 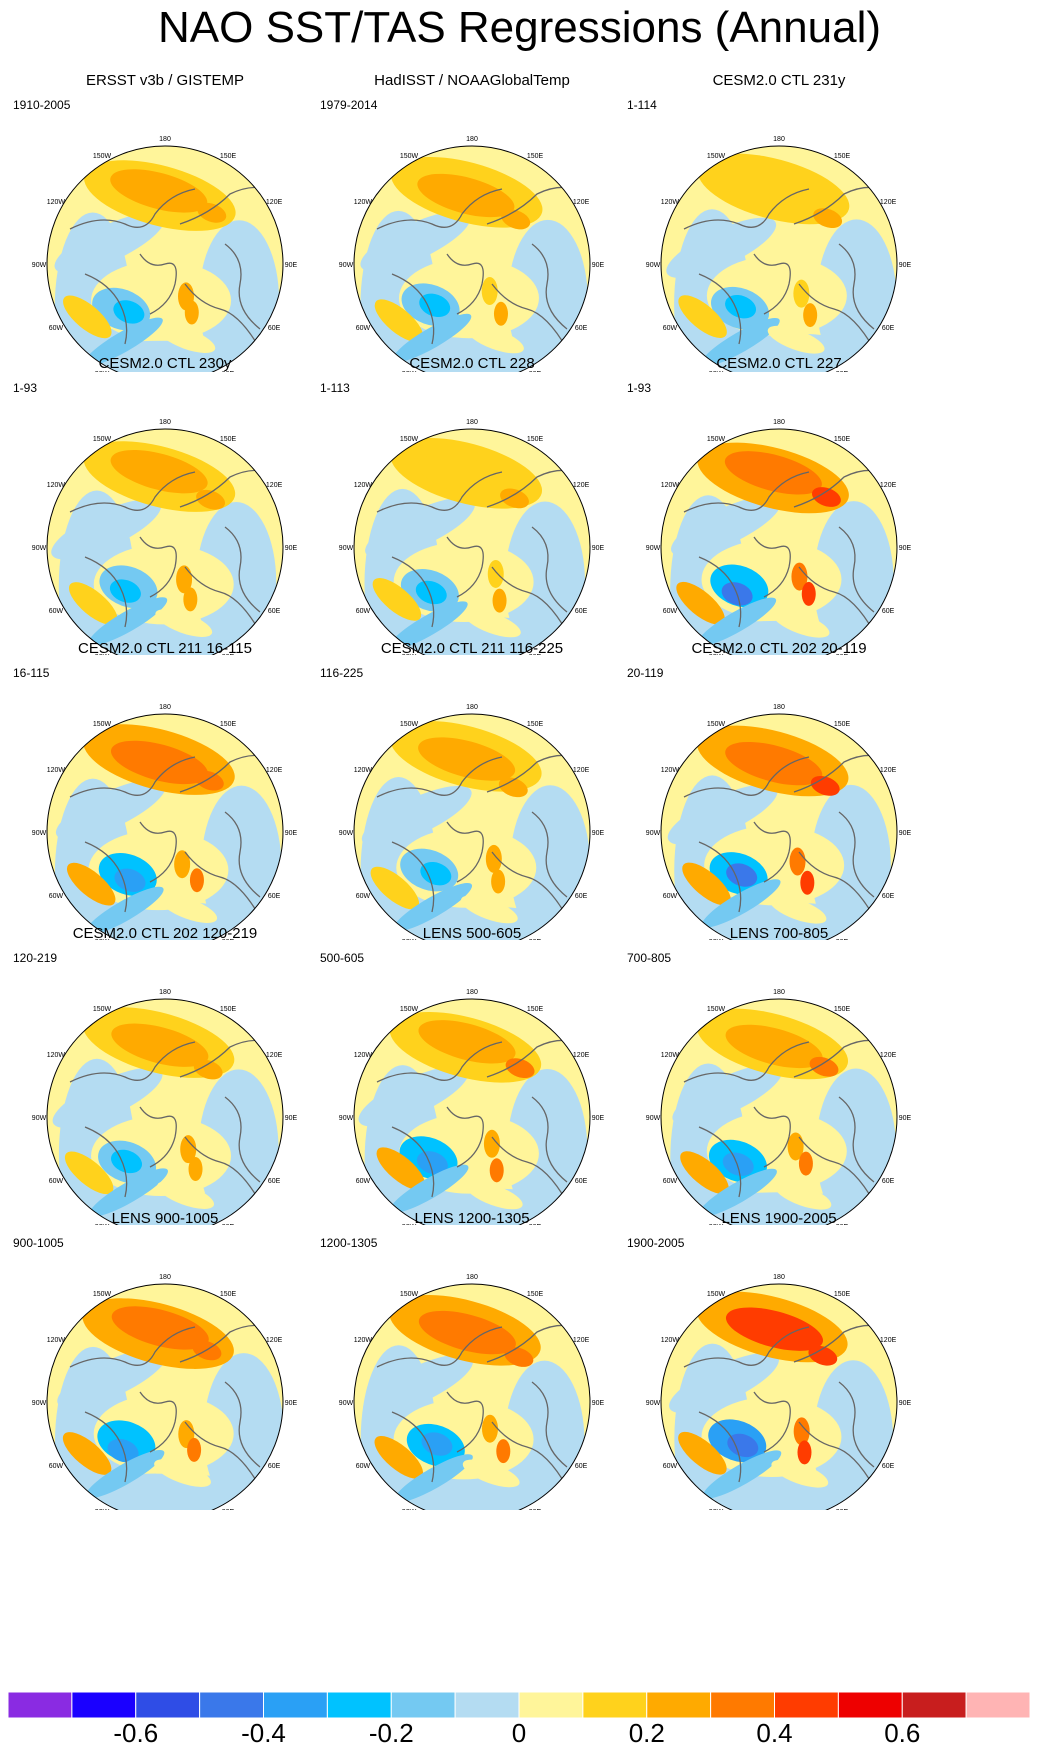 What do you see at coordinates (519, 1705) in the screenshot?
I see `colorbar` at bounding box center [519, 1705].